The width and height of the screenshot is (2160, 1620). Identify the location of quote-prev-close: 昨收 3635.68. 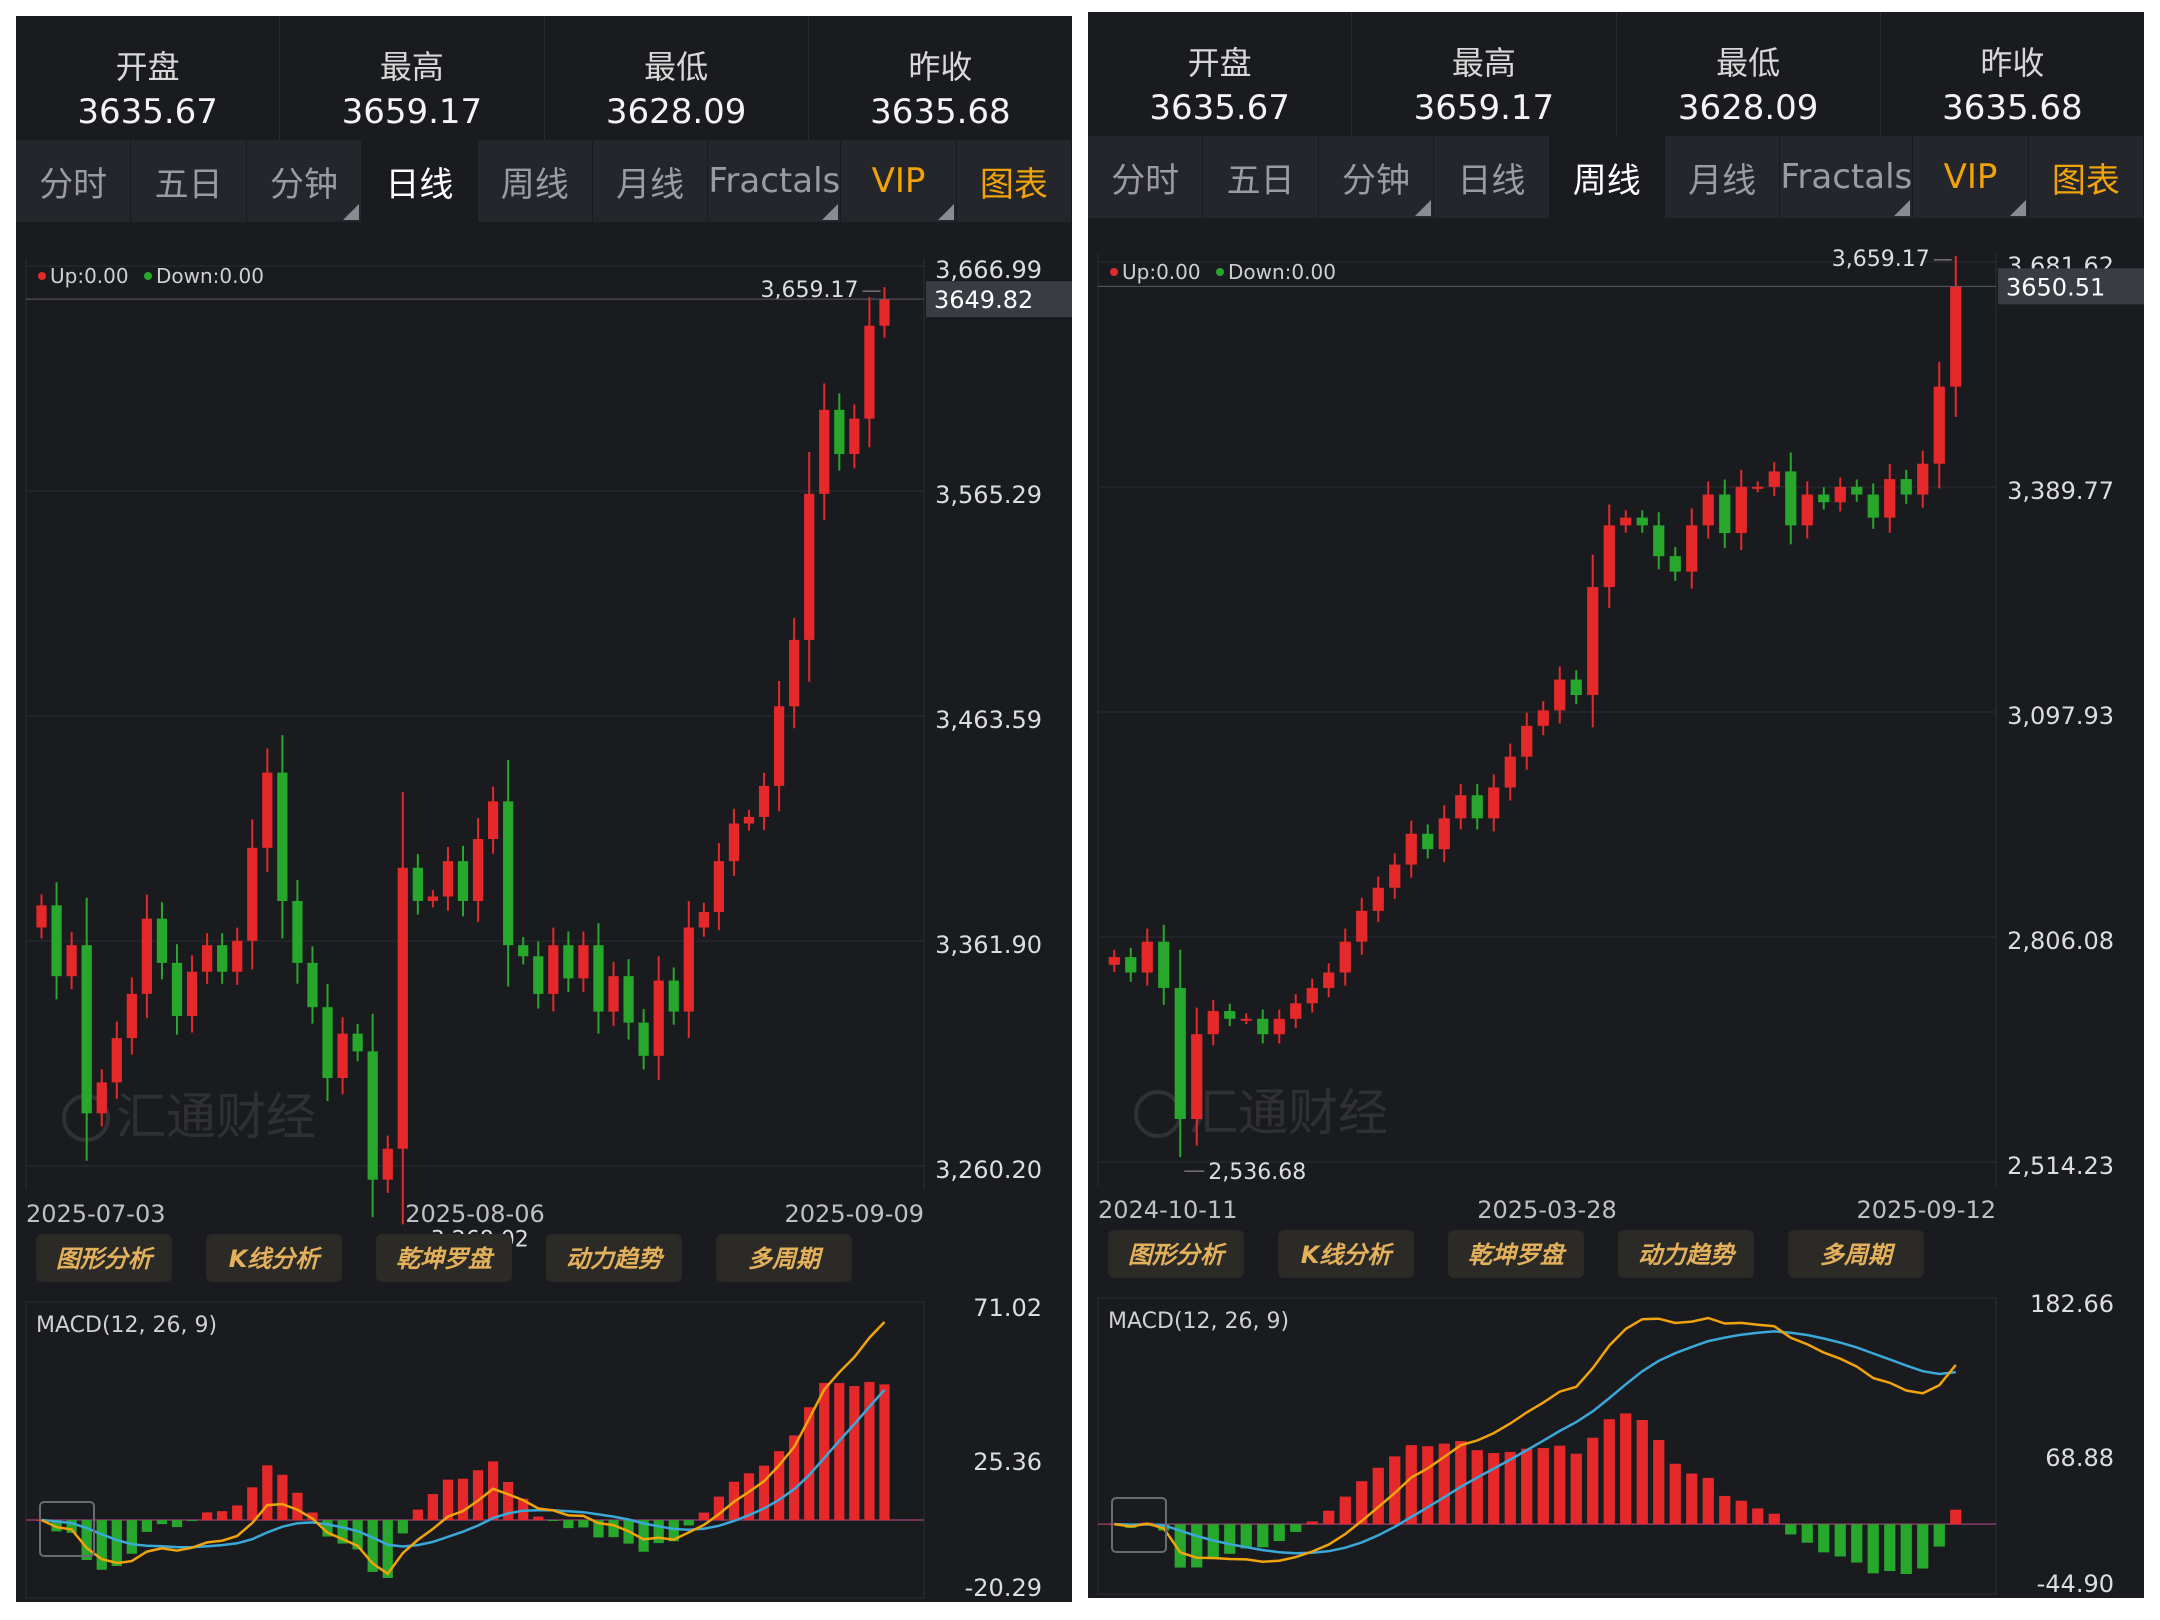
(939, 78).